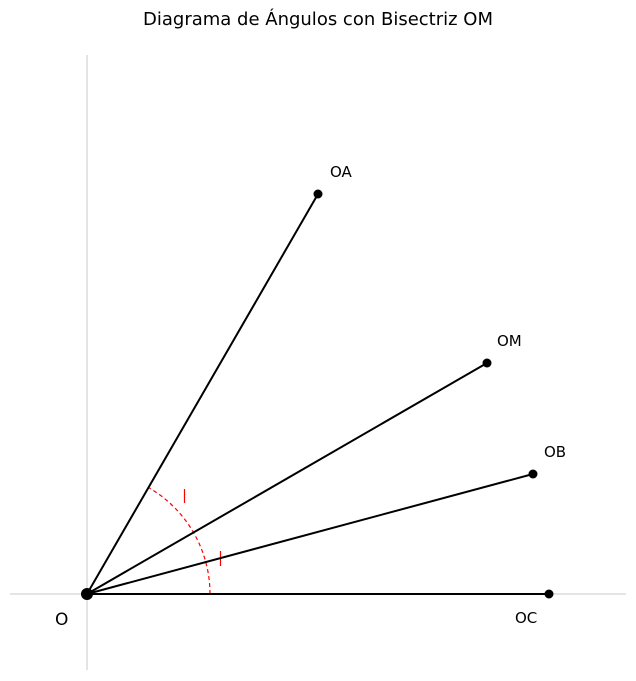 Image resolution: width=636 pixels, height=681 pixels. I want to click on label-oc: OC, so click(526, 618).